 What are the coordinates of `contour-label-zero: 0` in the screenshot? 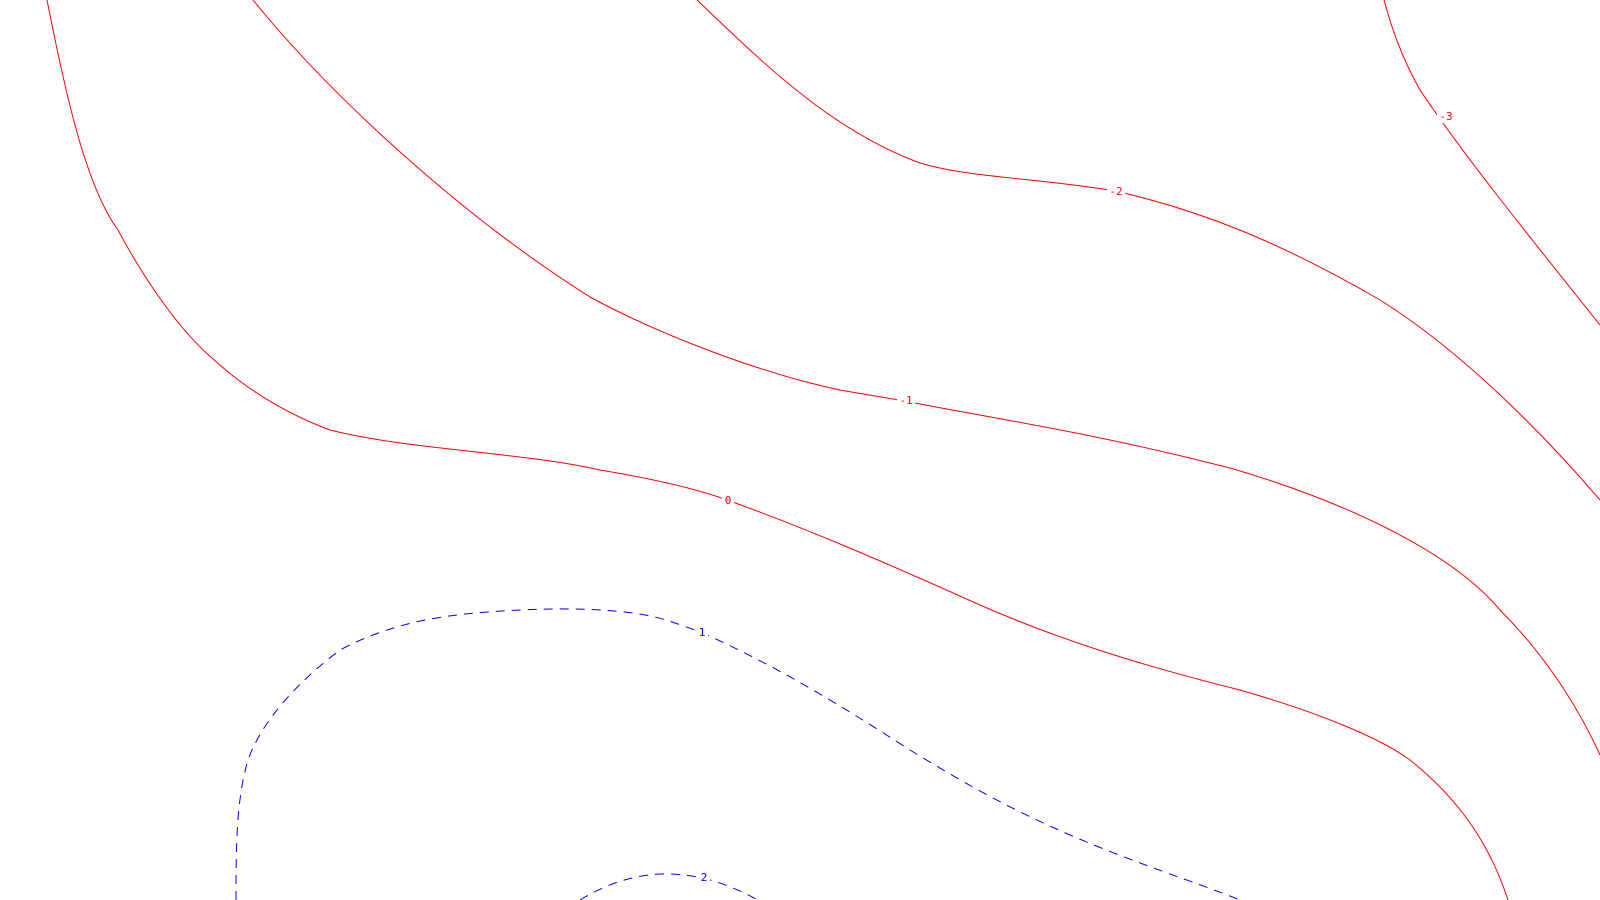 It's located at (728, 500).